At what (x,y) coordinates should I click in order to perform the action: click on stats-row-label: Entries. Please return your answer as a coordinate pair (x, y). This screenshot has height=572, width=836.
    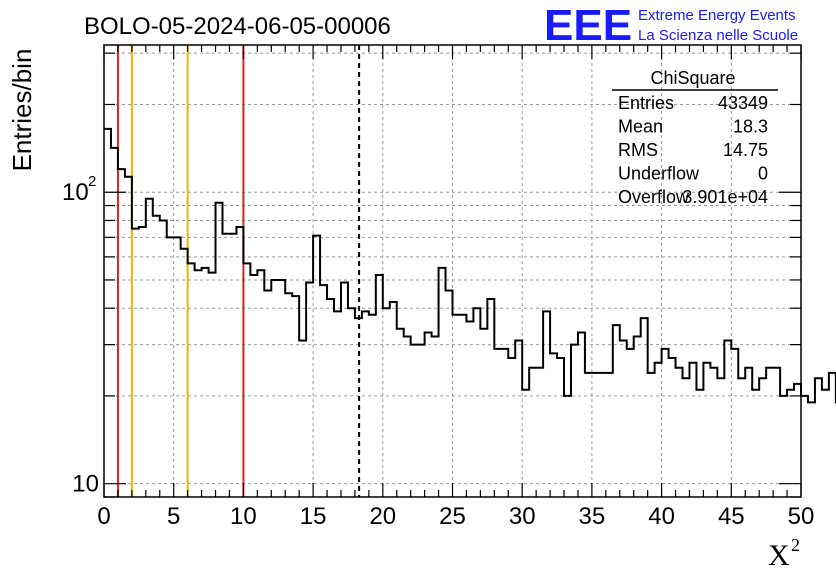
    Looking at the image, I should click on (646, 103).